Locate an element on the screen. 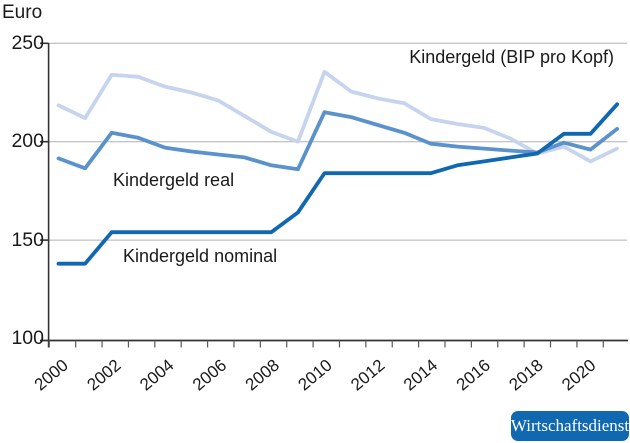 The image size is (630, 443). y-tick-label-150: 150 is located at coordinates (27, 240).